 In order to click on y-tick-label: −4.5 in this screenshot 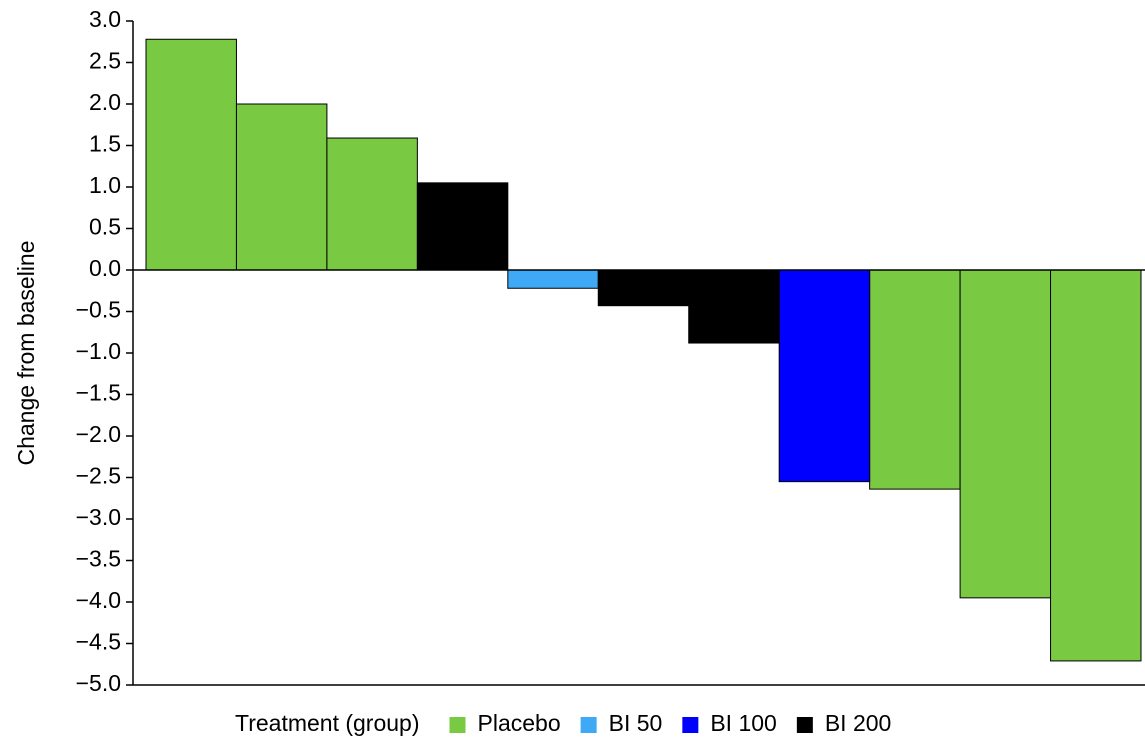, I will do `click(98, 642)`.